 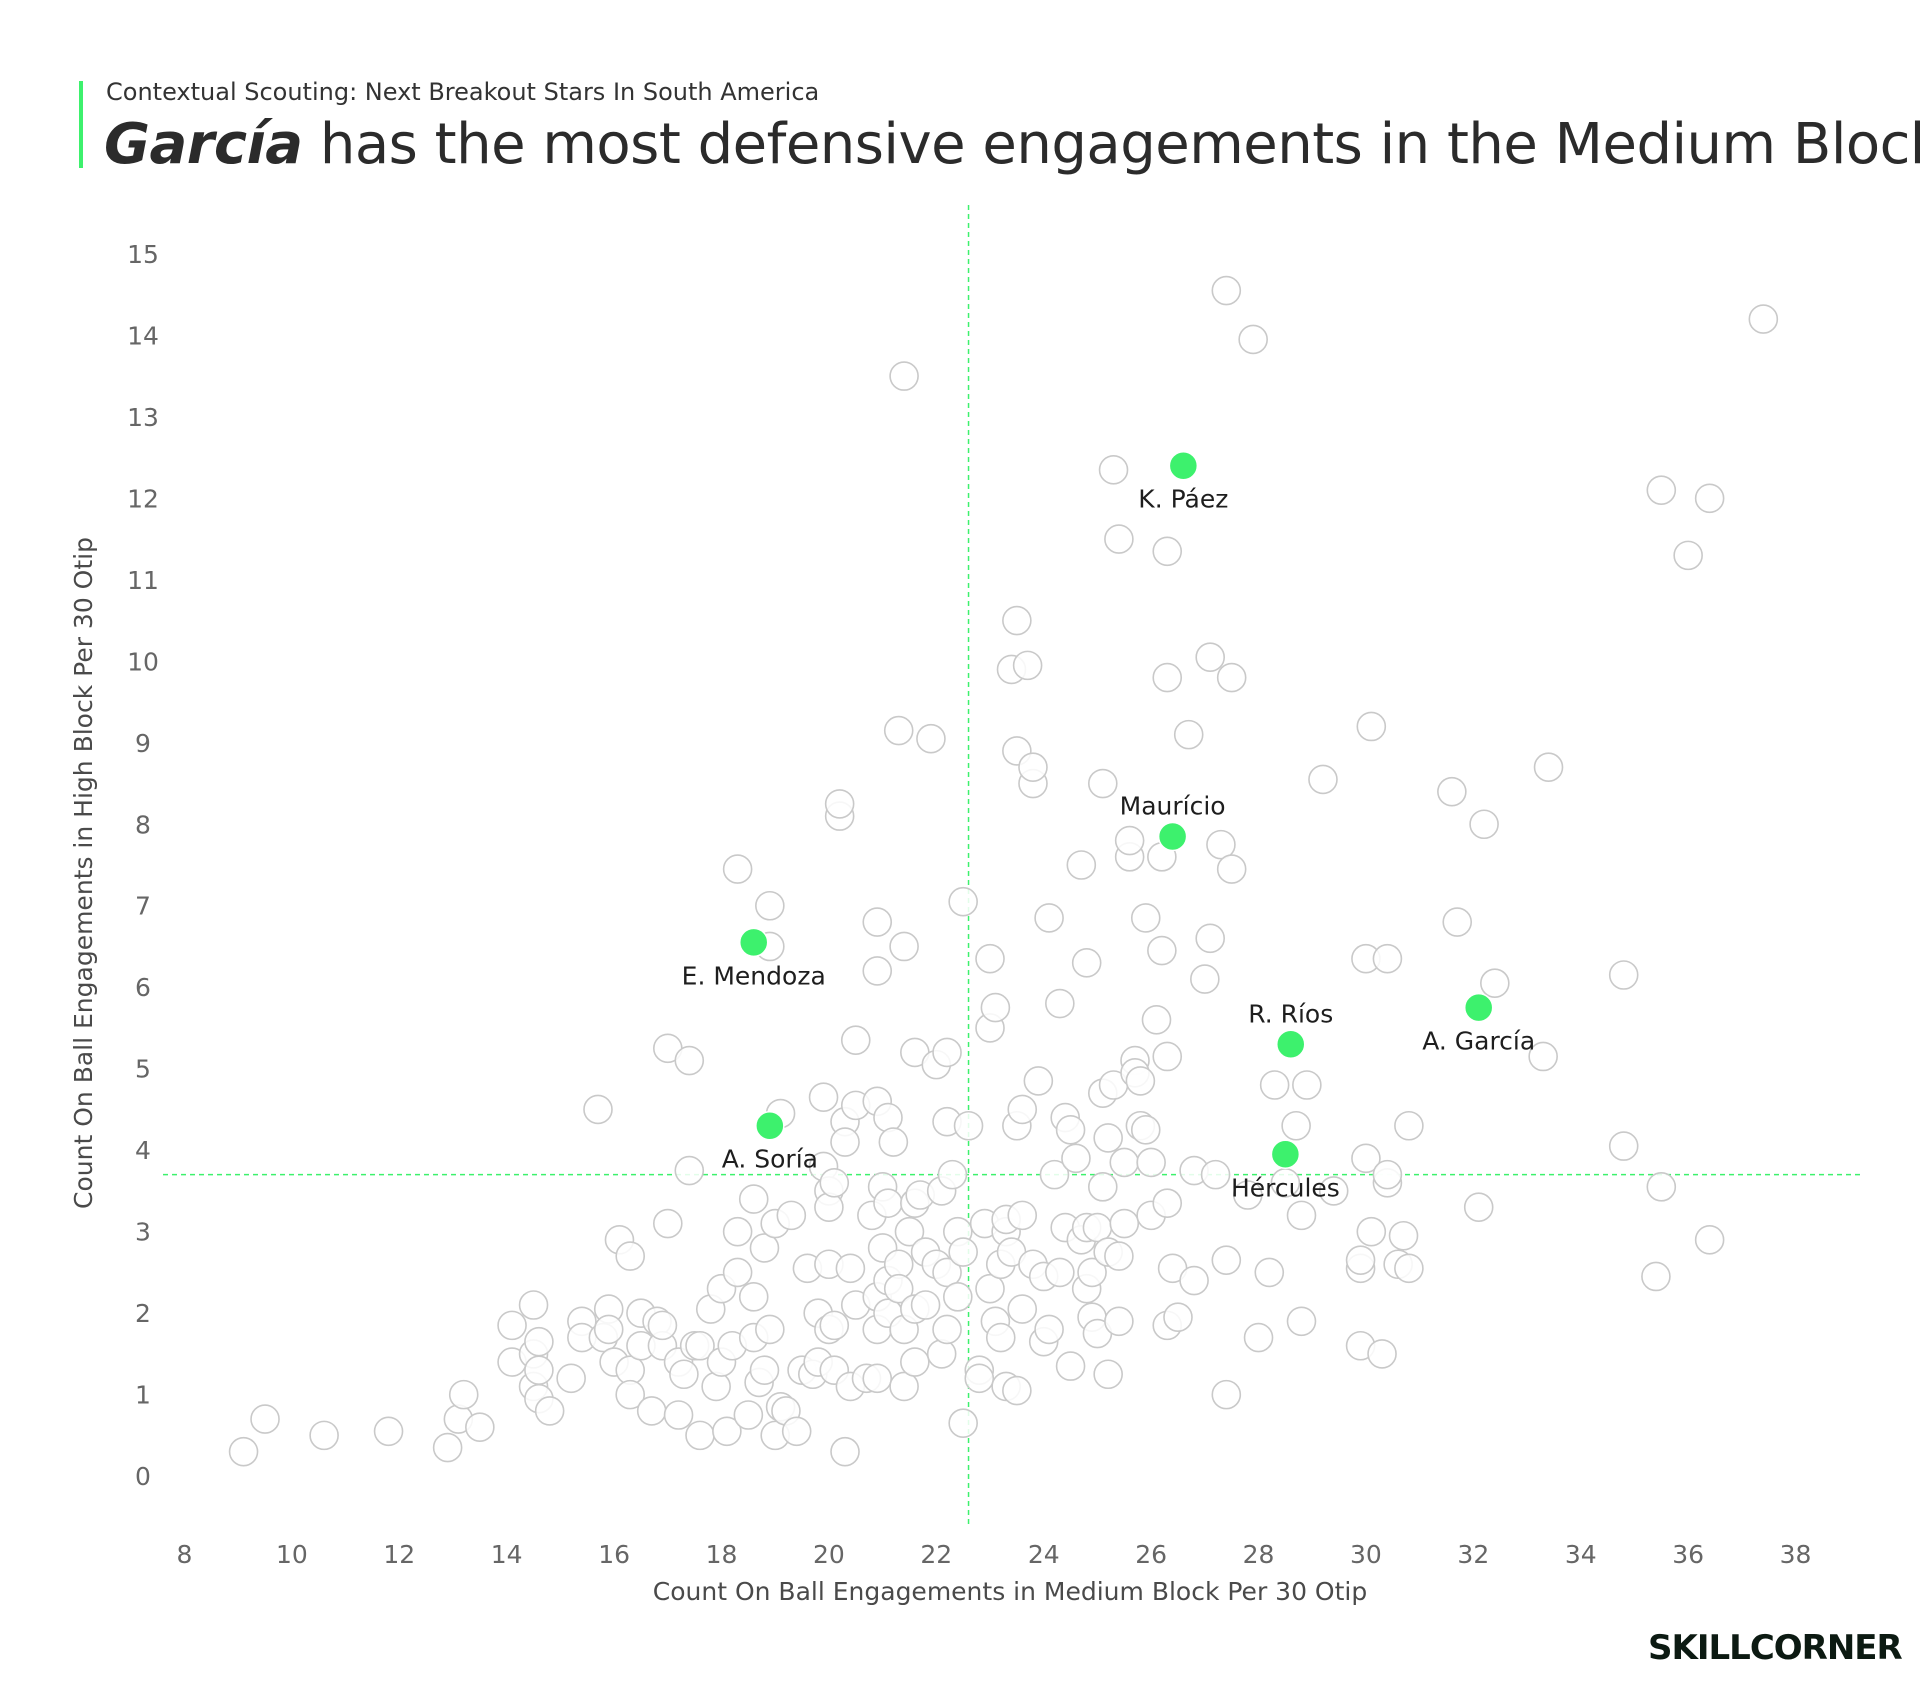 What do you see at coordinates (1173, 805) in the screenshot?
I see `point-label: Maurício` at bounding box center [1173, 805].